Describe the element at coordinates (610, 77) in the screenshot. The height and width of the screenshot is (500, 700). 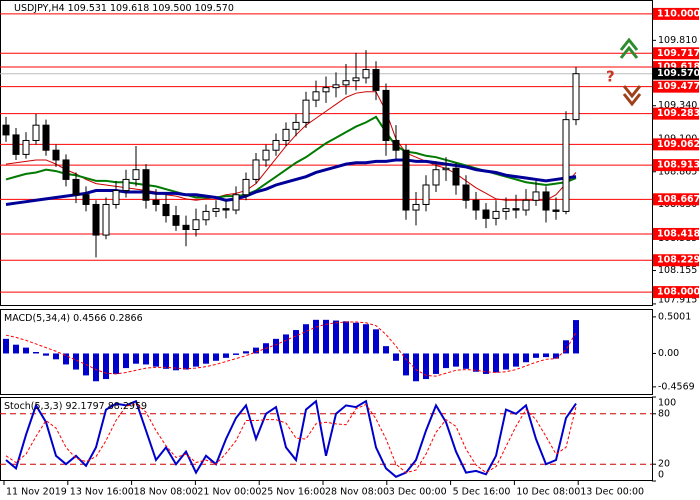
I see `question-mark: ?` at that location.